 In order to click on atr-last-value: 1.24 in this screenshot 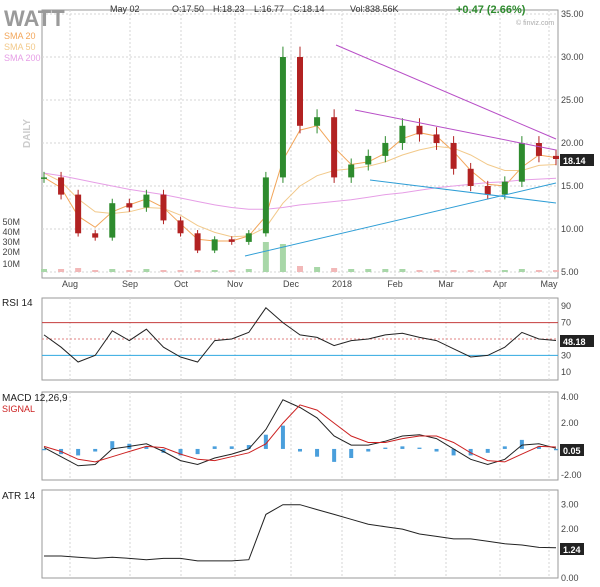, I will do `click(572, 550)`.